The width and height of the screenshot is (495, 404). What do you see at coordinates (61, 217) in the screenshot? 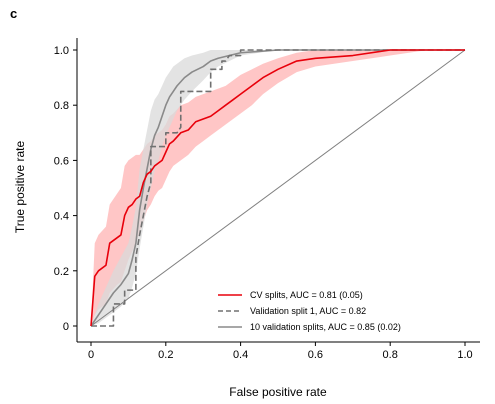
I see `y-tick-label: 0.4` at bounding box center [61, 217].